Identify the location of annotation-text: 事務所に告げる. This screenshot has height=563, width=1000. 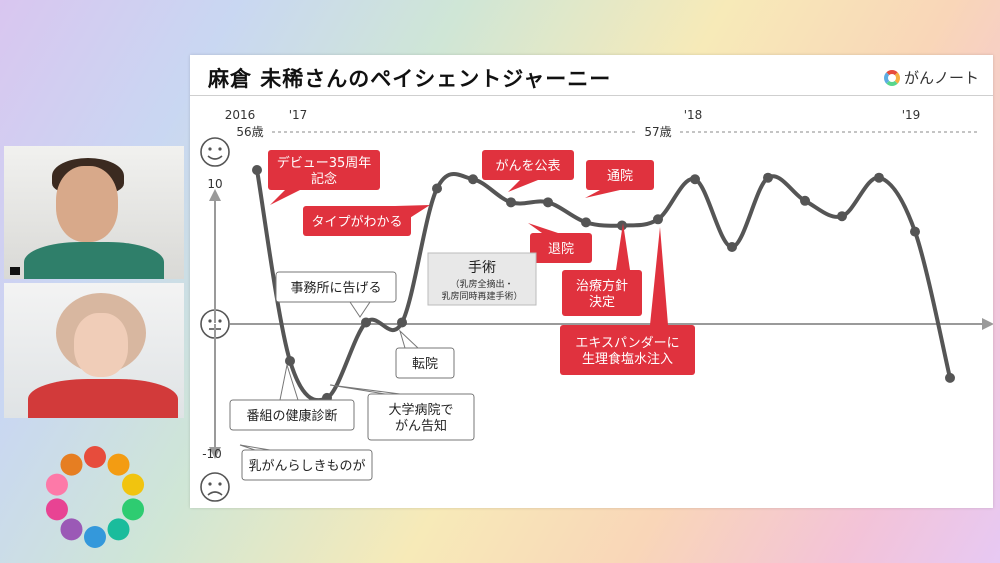
(335, 288).